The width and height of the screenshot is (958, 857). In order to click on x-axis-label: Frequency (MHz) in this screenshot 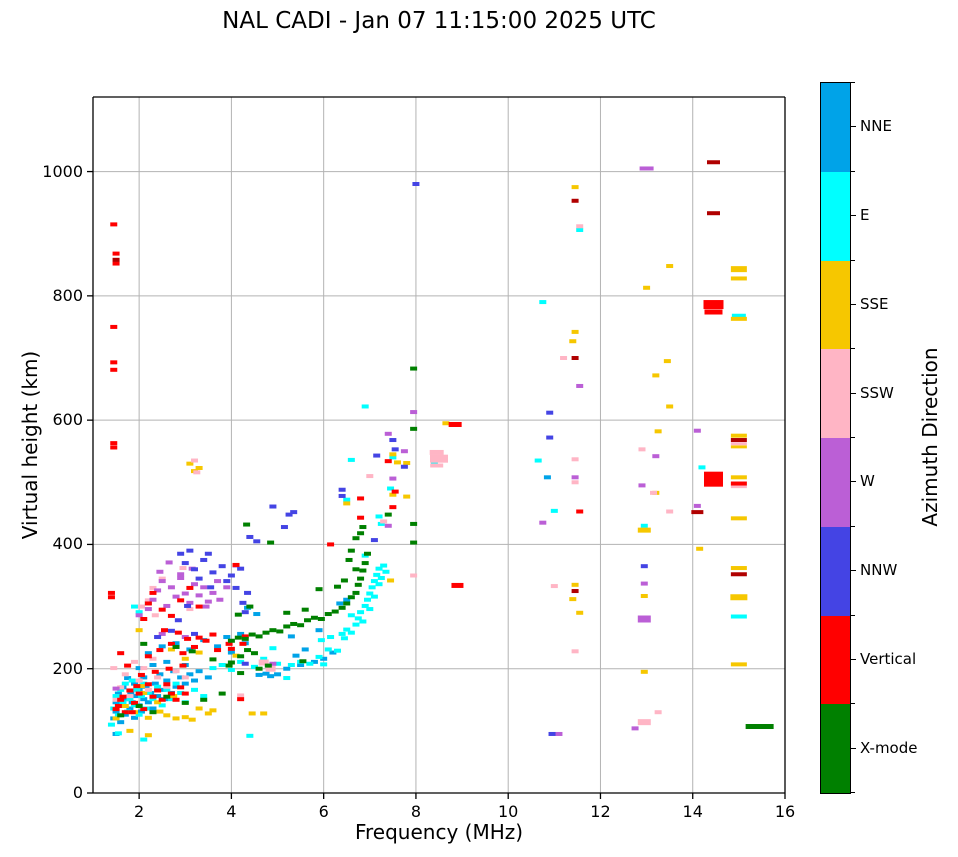, I will do `click(439, 832)`.